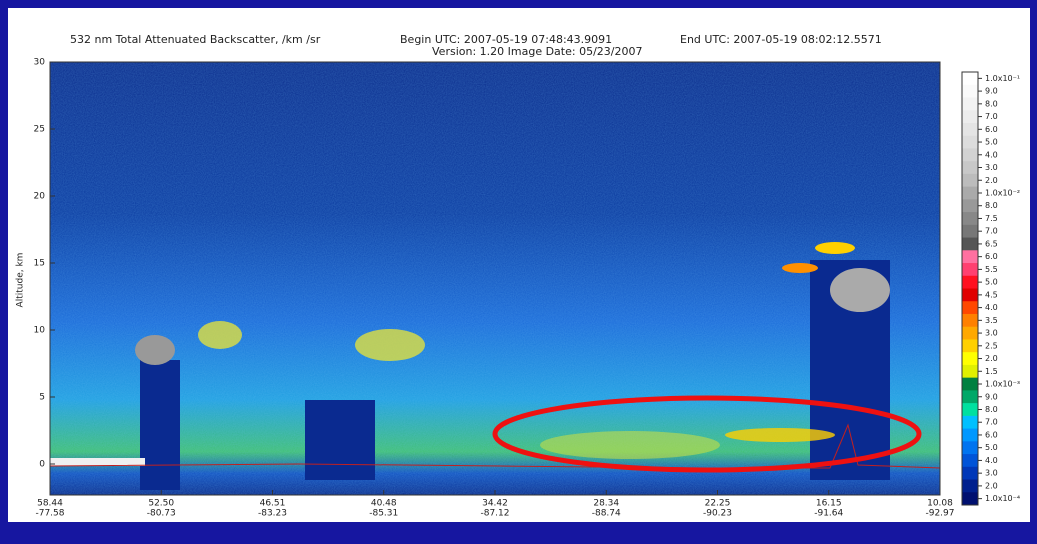 Image resolution: width=1037 pixels, height=544 pixels. Describe the element at coordinates (1002, 192) in the screenshot. I see `colorbar-label: 1.0x10⁻²` at that location.